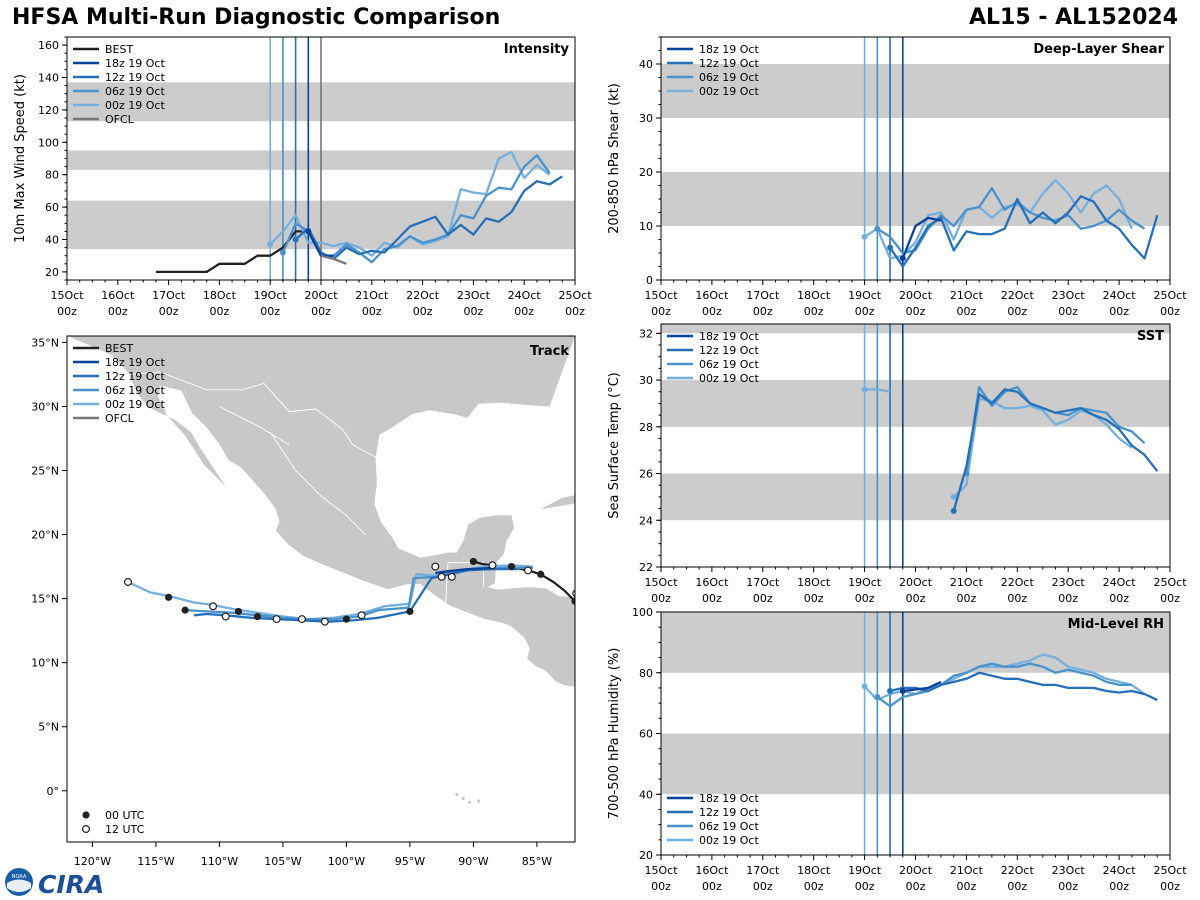 This screenshot has height=900, width=1200. I want to click on intensity-xtick-label: 21Oct, so click(372, 295).